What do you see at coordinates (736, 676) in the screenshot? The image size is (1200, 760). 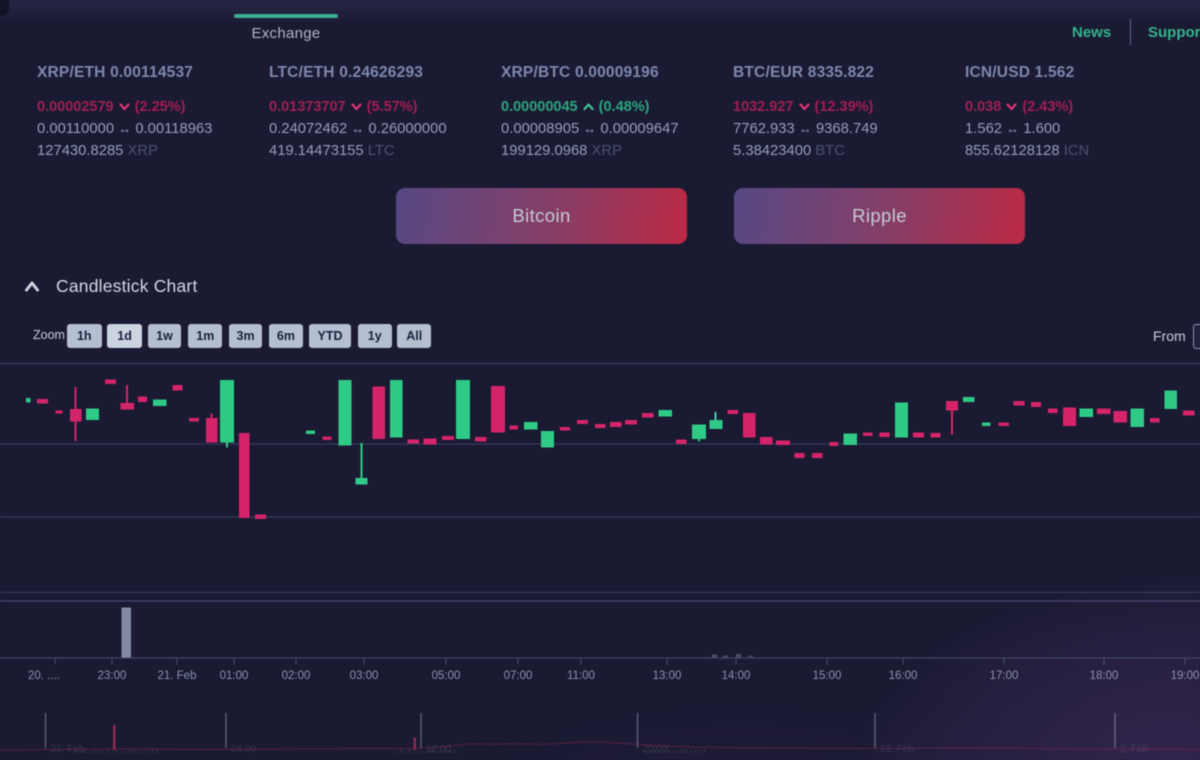 I see `svg-text: 14:00` at bounding box center [736, 676].